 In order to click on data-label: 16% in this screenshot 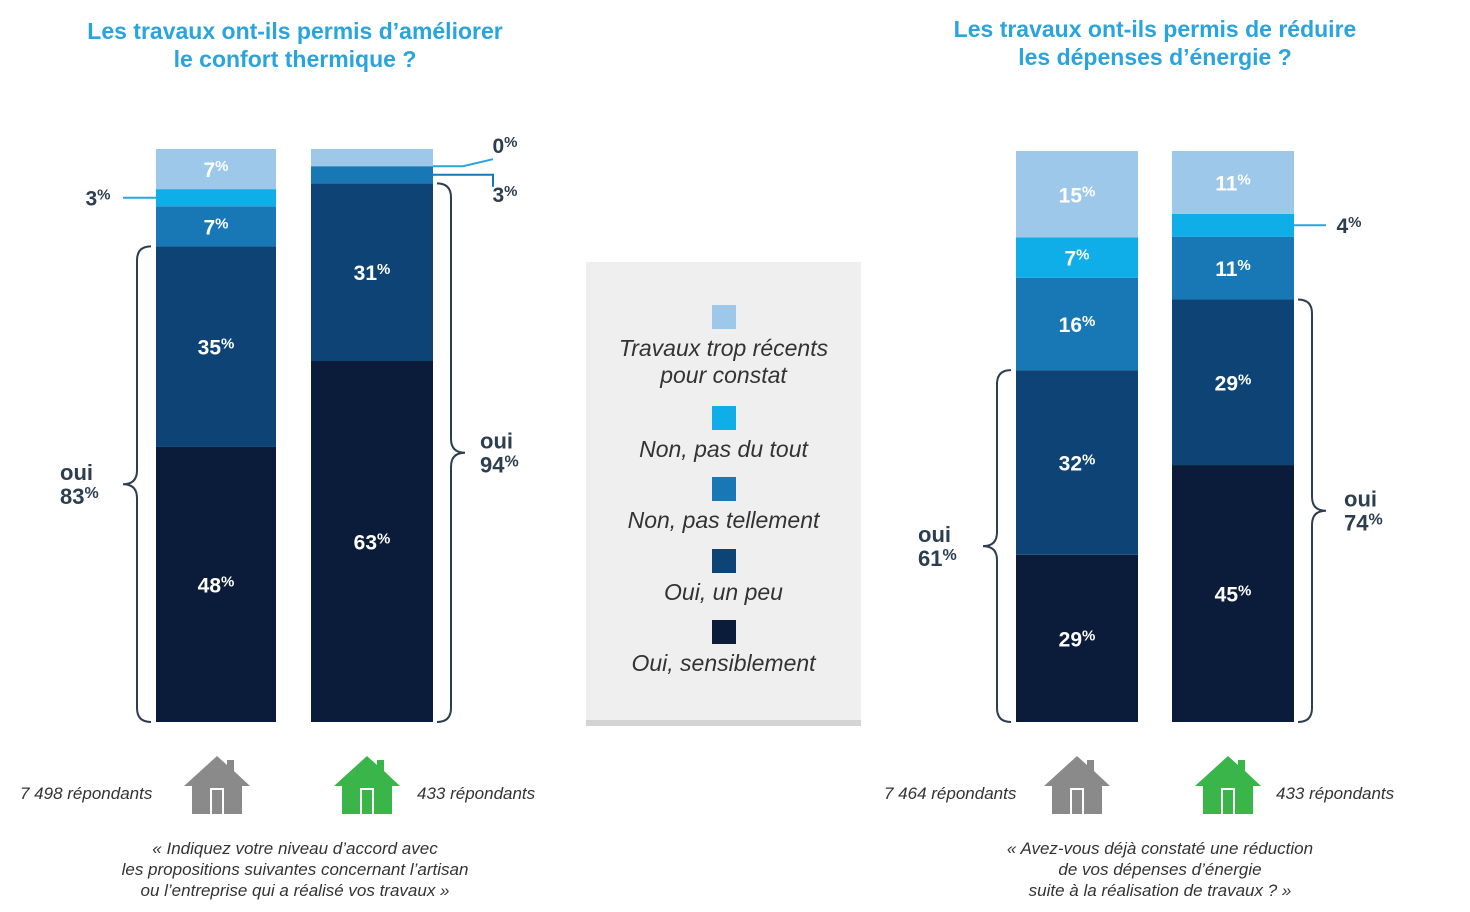, I will do `click(1077, 325)`.